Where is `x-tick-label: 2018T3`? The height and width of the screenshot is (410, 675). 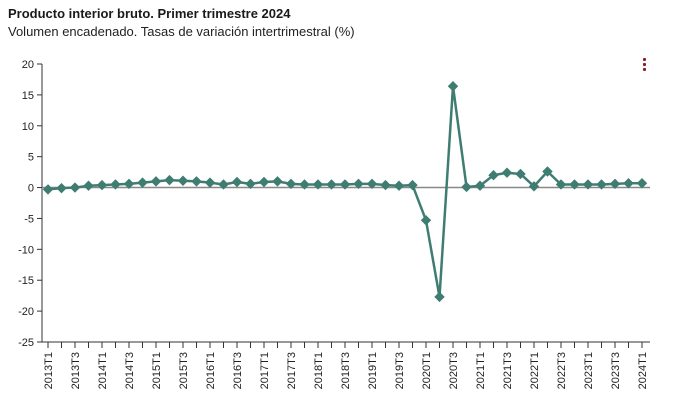 x-tick-label: 2018T3 is located at coordinates (346, 370).